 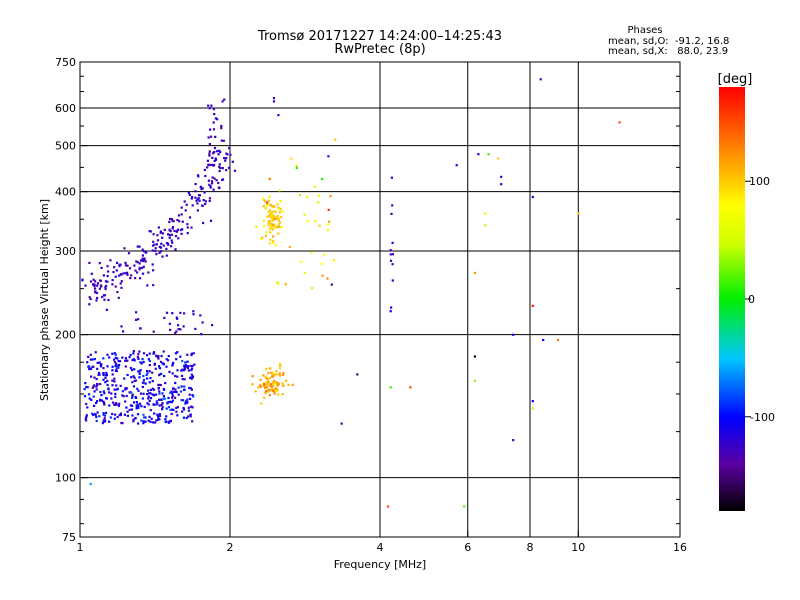 What do you see at coordinates (467, 547) in the screenshot?
I see `x-tick-label: 6` at bounding box center [467, 547].